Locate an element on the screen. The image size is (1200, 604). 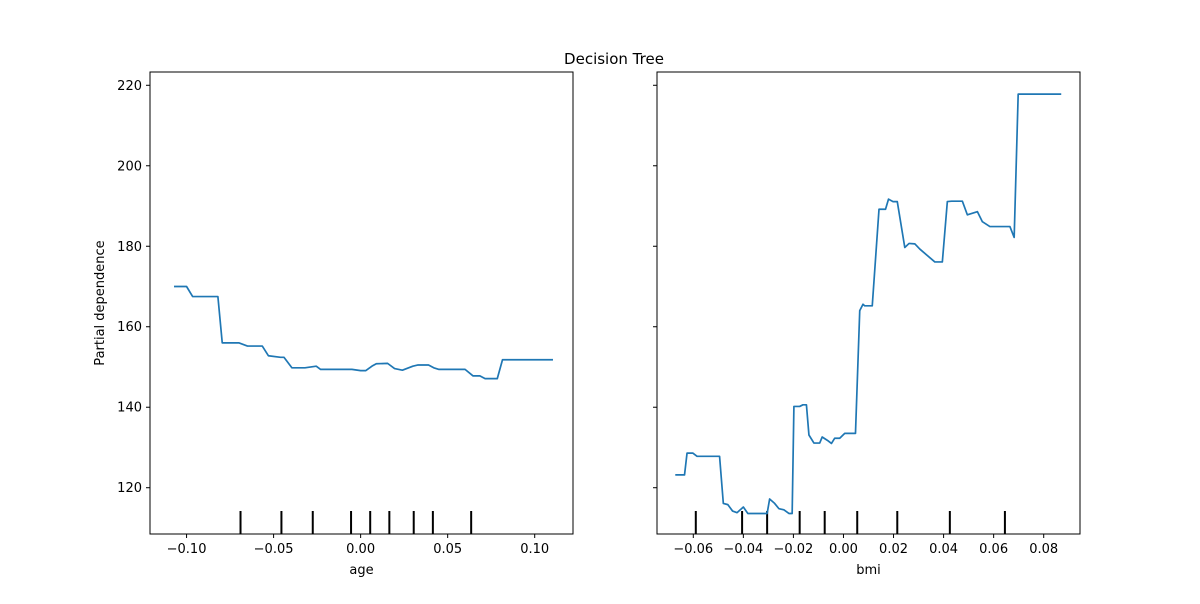
x-axis-ticks: −0.06 −0.04 −0.02 0.00 0.02 0.04 0.06 0.08 is located at coordinates (865, 545).